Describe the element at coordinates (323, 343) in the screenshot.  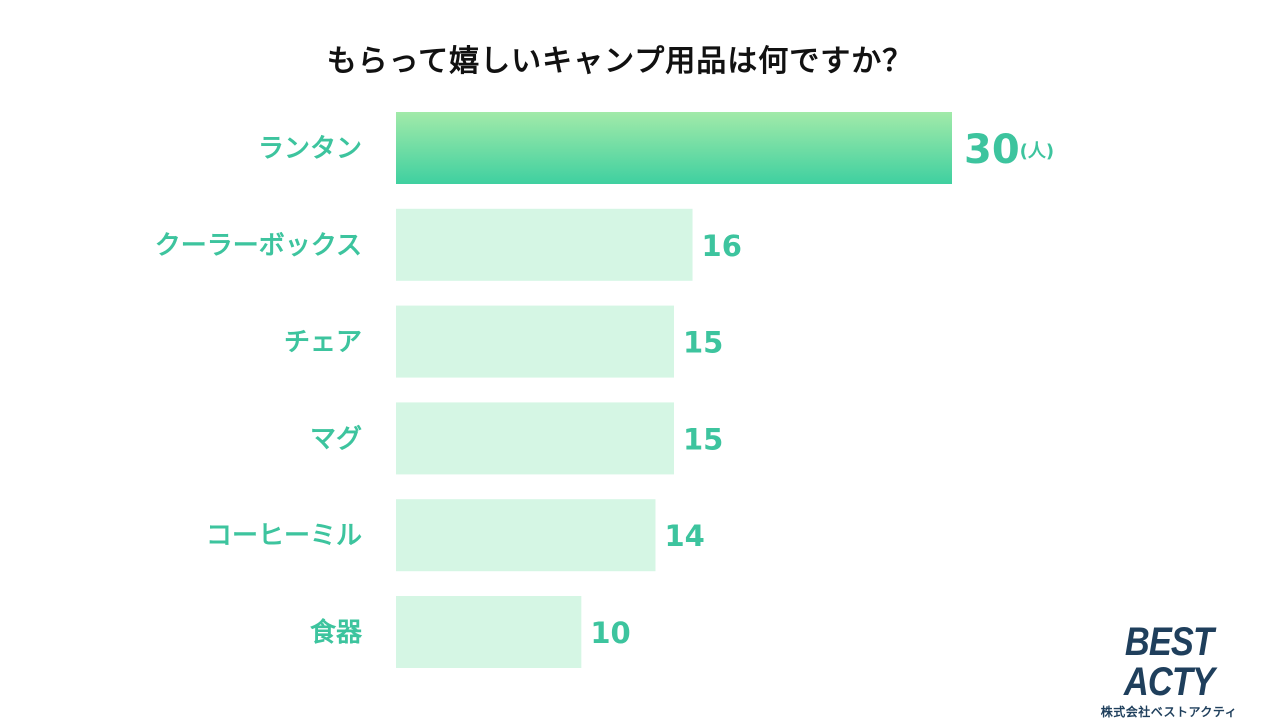
I see `category-label: チェア` at that location.